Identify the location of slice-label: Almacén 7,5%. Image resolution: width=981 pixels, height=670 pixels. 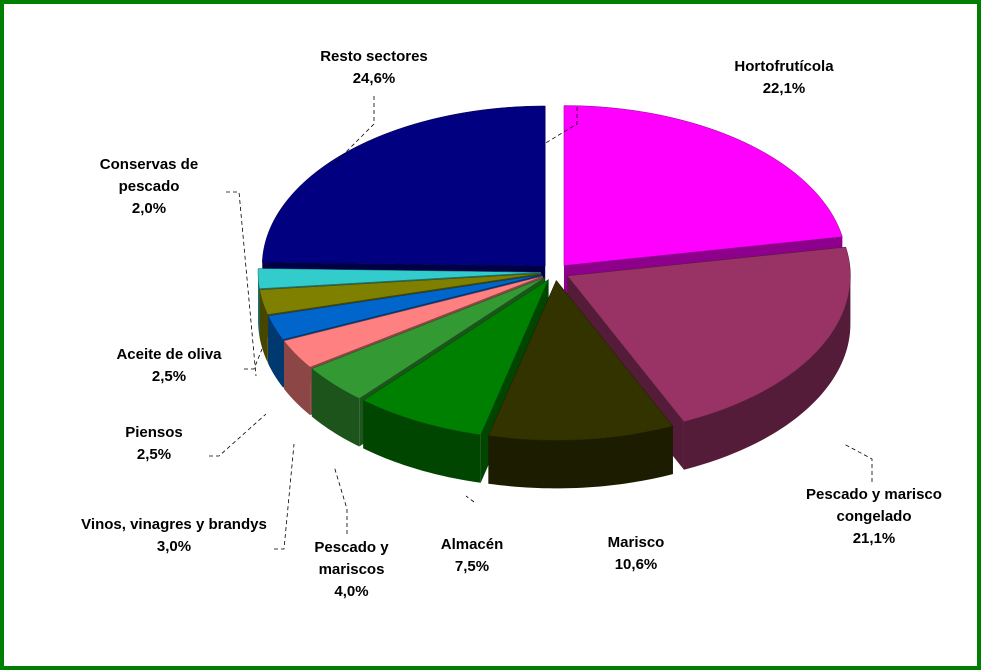
(472, 556).